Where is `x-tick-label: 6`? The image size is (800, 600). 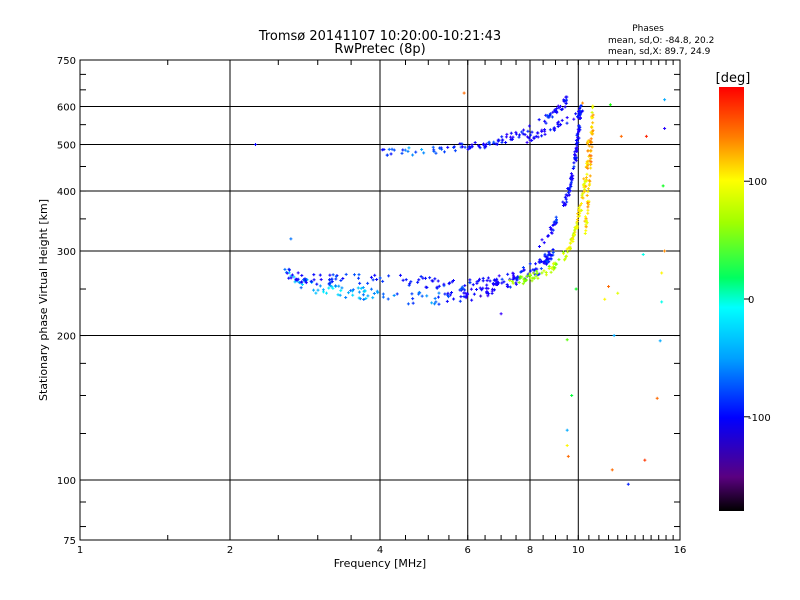 x-tick-label: 6 is located at coordinates (468, 550).